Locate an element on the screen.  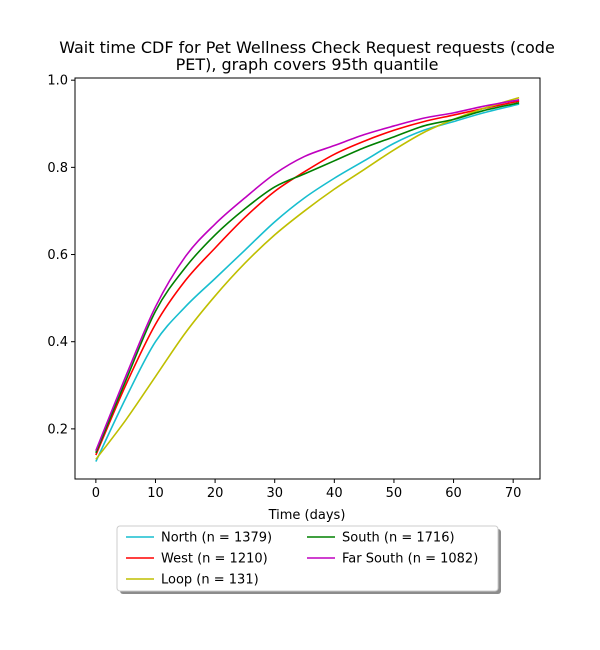
x-tick-label: 40 is located at coordinates (334, 493).